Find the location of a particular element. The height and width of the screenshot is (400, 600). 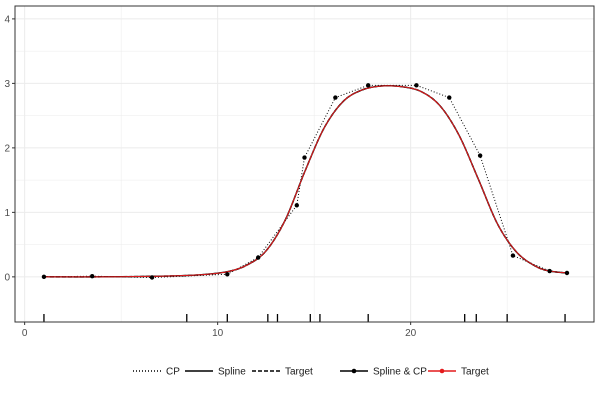

y-tick-label: 3 is located at coordinates (7, 84).